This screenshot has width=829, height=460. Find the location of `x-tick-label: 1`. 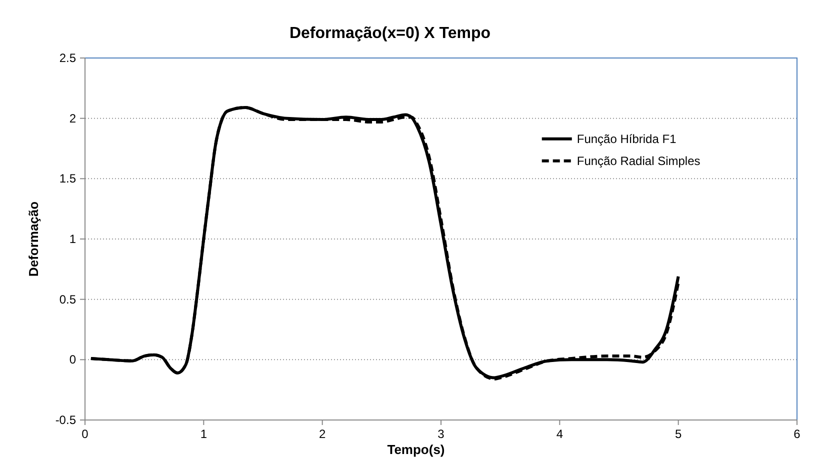

x-tick-label: 1 is located at coordinates (204, 434).